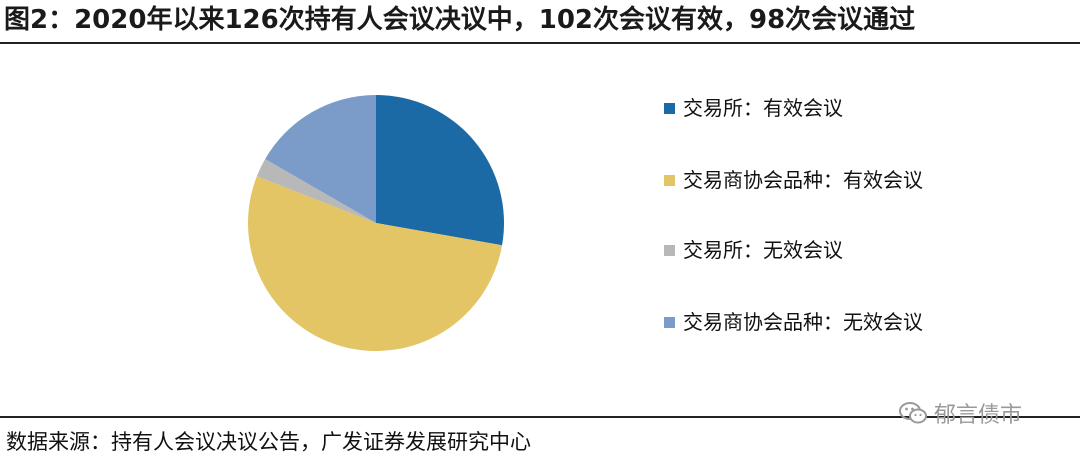 This screenshot has width=1080, height=464. I want to click on watermark-text: 郁言债市, so click(978, 415).